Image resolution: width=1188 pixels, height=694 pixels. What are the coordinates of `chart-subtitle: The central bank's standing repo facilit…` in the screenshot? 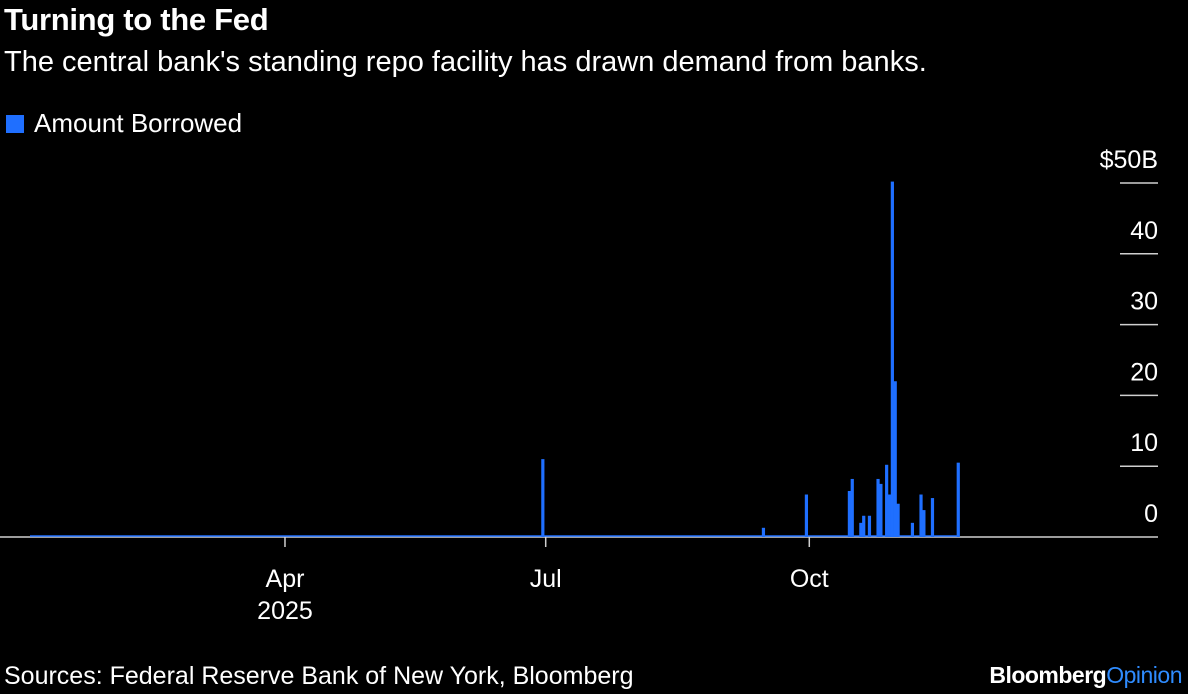 It's located at (465, 62).